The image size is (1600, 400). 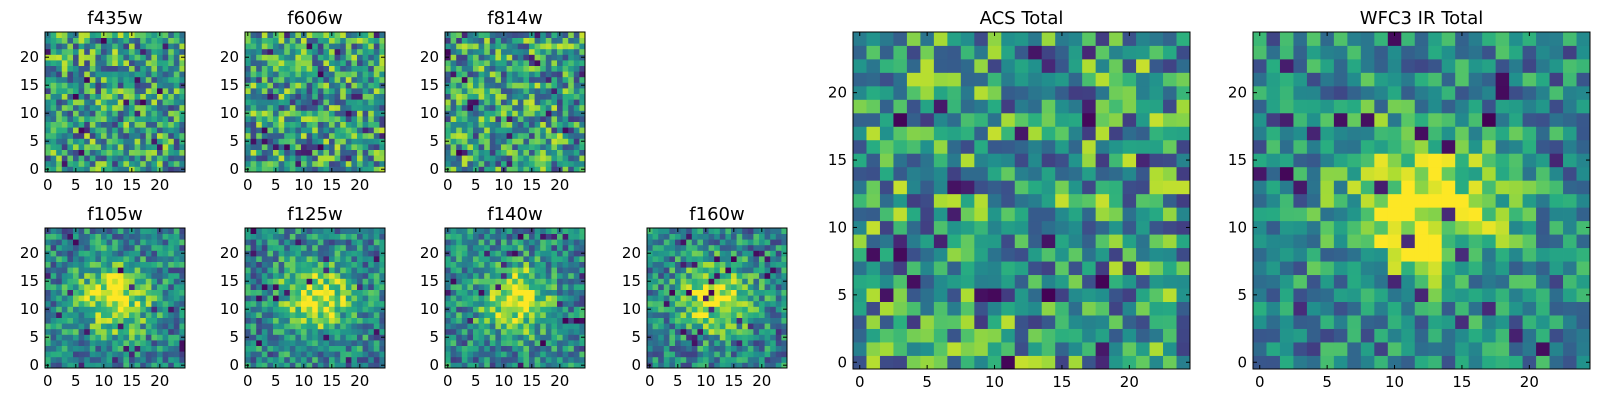 I want to click on x-tick-label: 10, so click(x=705, y=381).